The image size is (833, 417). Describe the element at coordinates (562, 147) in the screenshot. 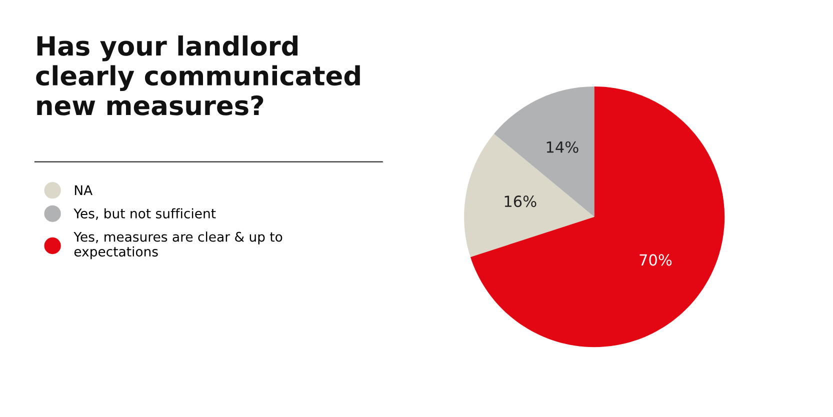

I see `data-label: 14%` at that location.